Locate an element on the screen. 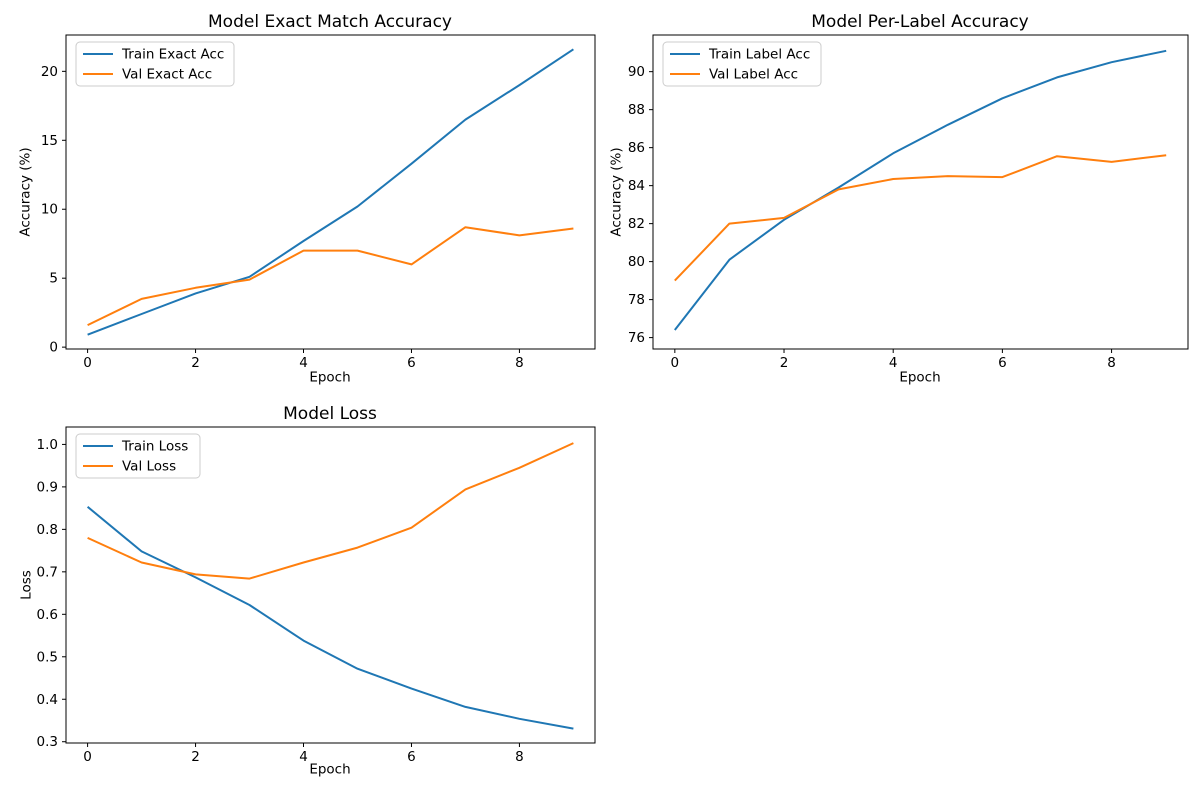  series-line-train-exact-acc is located at coordinates (330, 192).